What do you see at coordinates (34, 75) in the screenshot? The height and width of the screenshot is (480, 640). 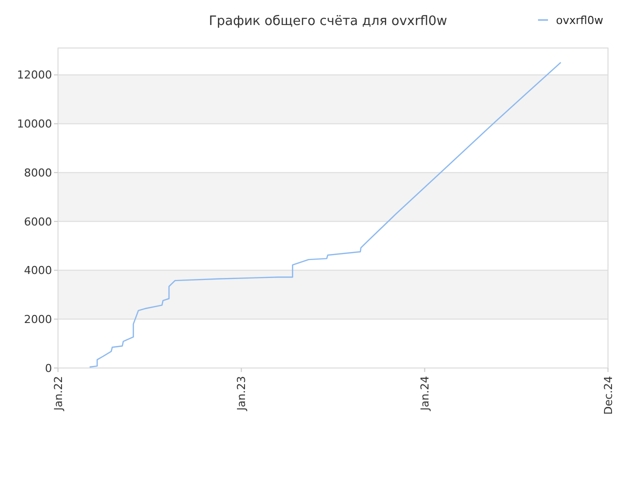 I see `y-tick-label: 12000` at bounding box center [34, 75].